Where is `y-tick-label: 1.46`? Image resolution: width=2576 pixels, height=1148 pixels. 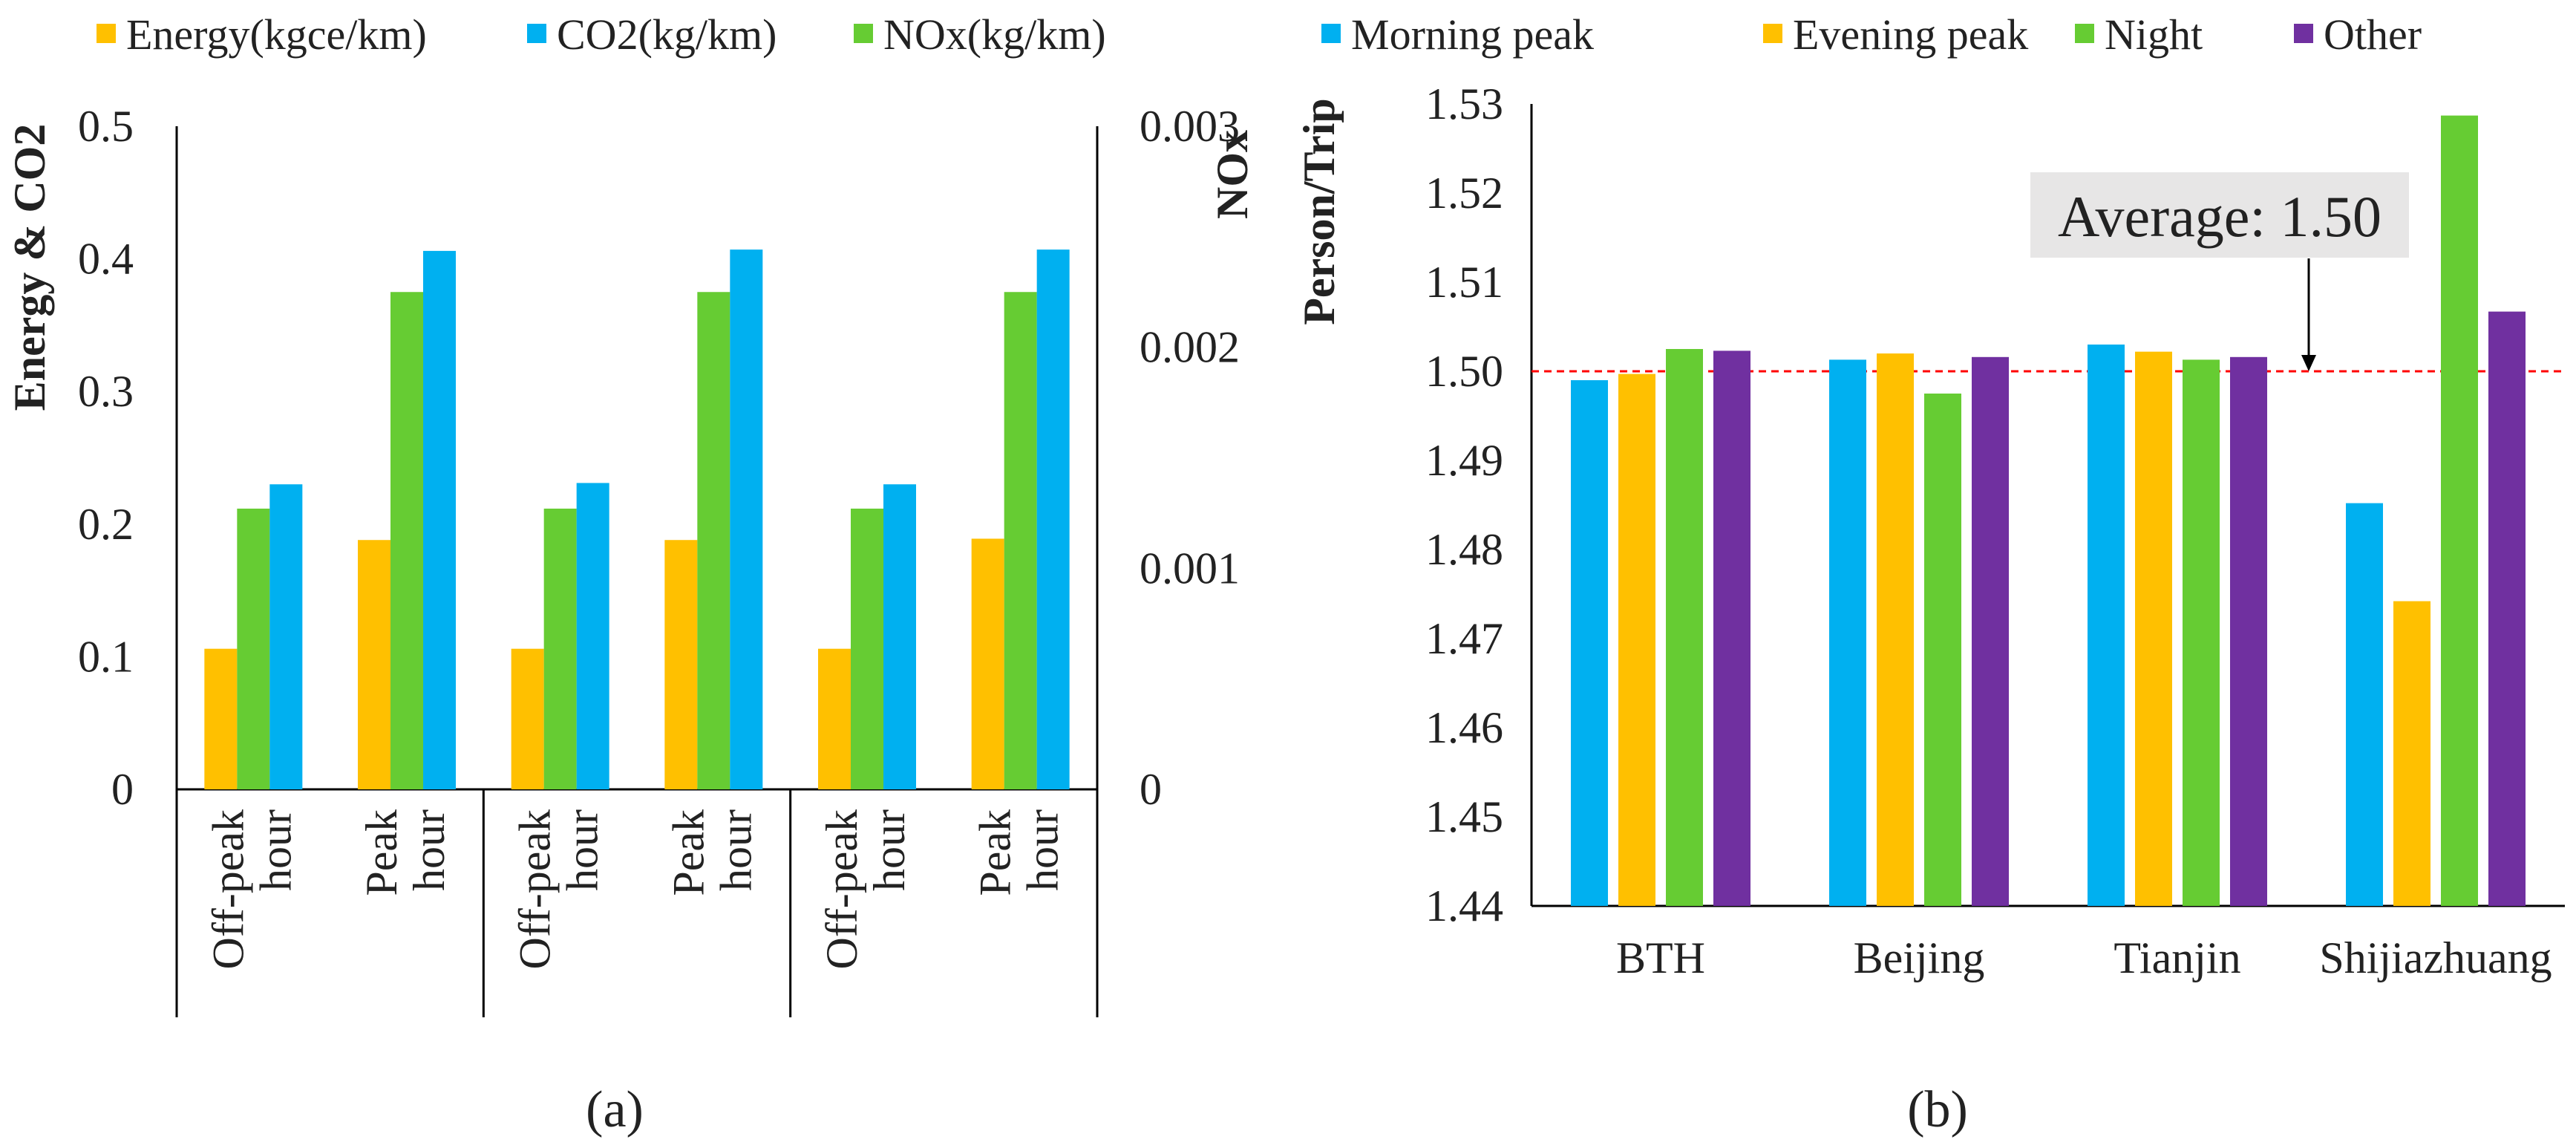 y-tick-label: 1.46 is located at coordinates (1464, 727).